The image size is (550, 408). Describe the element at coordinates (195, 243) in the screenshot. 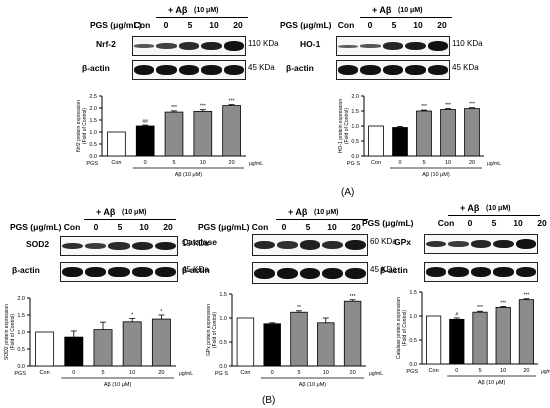

I see `blot-kda-label: 15 KDa` at that location.